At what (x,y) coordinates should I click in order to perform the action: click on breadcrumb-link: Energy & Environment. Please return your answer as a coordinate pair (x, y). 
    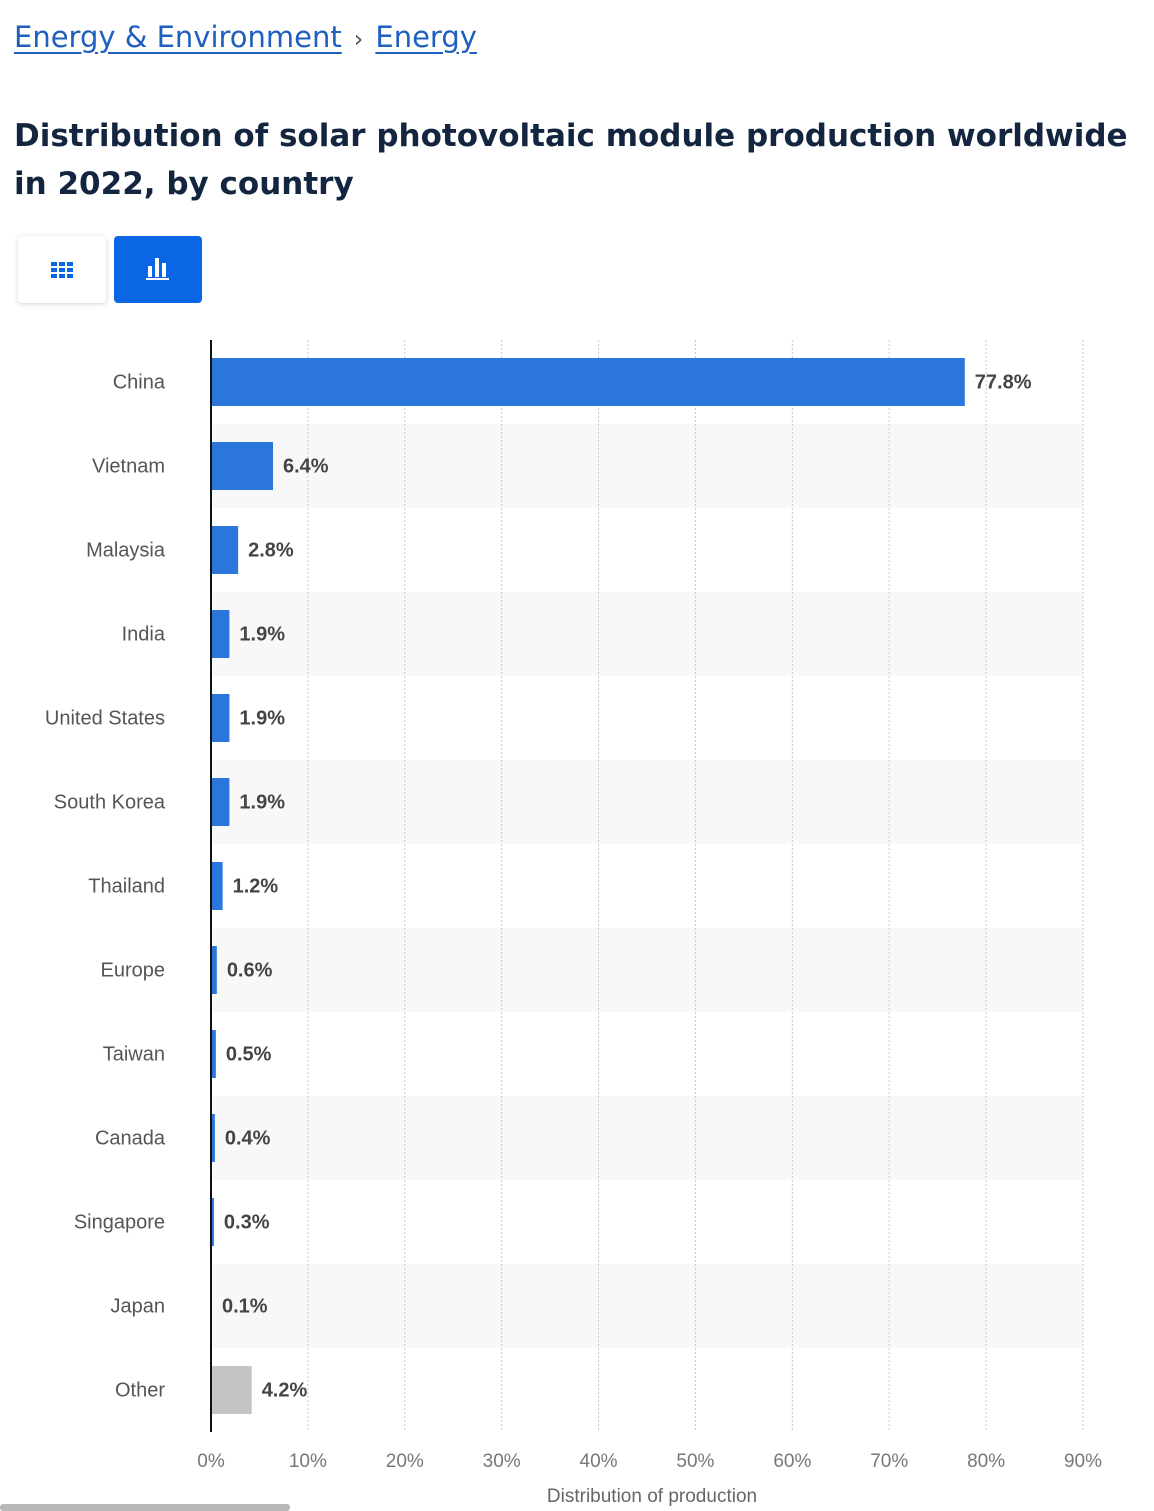
    Looking at the image, I should click on (178, 37).